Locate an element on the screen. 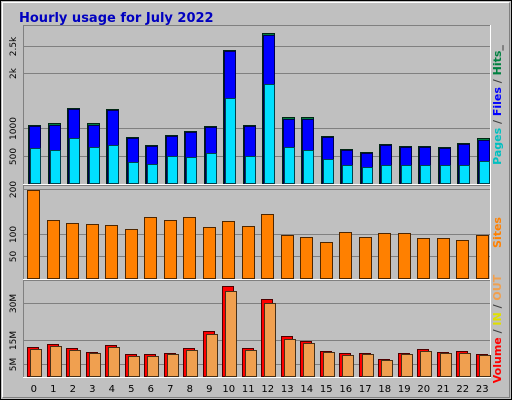 The width and height of the screenshot is (512, 401). legend-part: _ is located at coordinates (497, 48).